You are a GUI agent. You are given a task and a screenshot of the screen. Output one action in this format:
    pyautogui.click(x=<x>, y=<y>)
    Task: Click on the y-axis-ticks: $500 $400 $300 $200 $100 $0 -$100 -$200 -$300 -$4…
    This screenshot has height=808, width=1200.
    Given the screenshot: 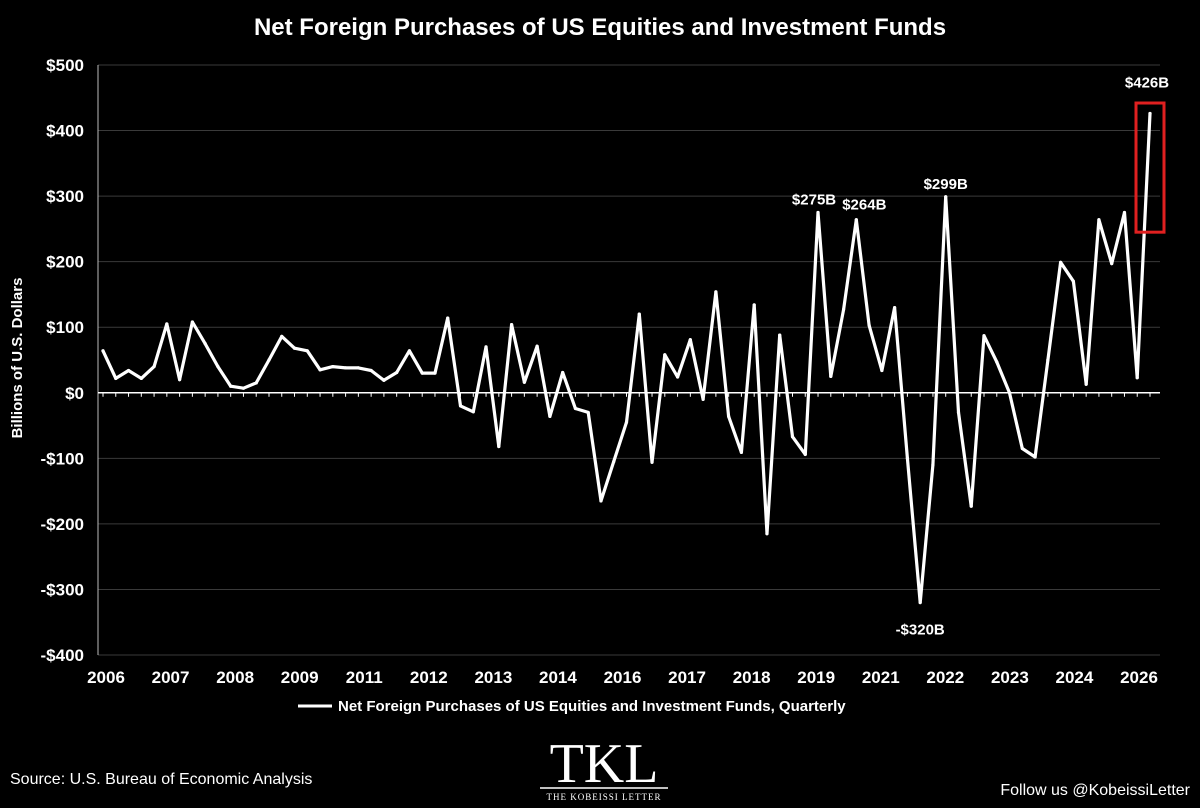 What is the action you would take?
    pyautogui.click(x=62, y=360)
    